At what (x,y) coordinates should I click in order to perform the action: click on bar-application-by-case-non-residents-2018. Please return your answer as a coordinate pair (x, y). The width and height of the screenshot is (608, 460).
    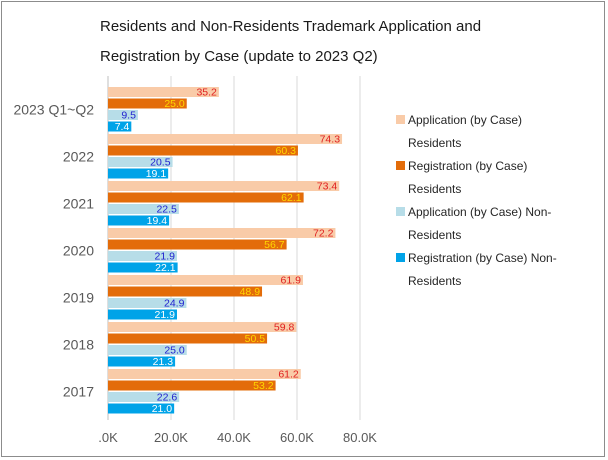
    Looking at the image, I should click on (147, 350).